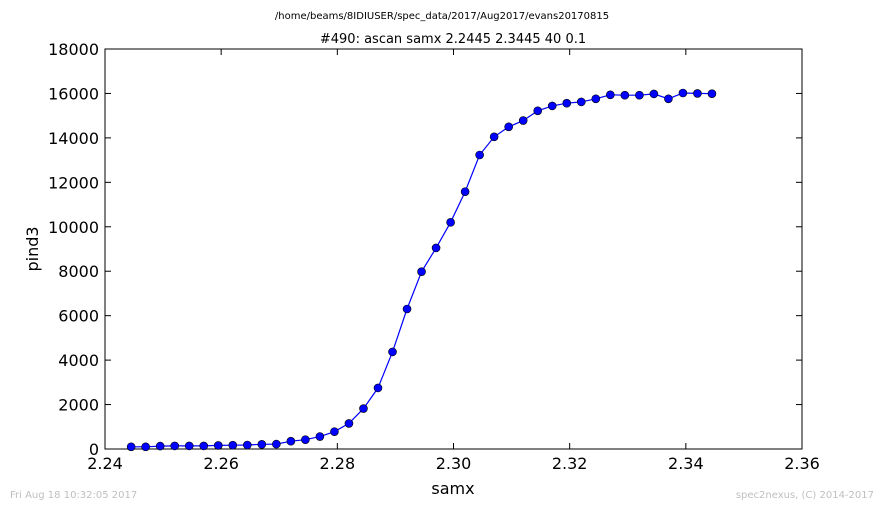 This screenshot has height=509, width=884. I want to click on y-tick-label: 14000, so click(73, 138).